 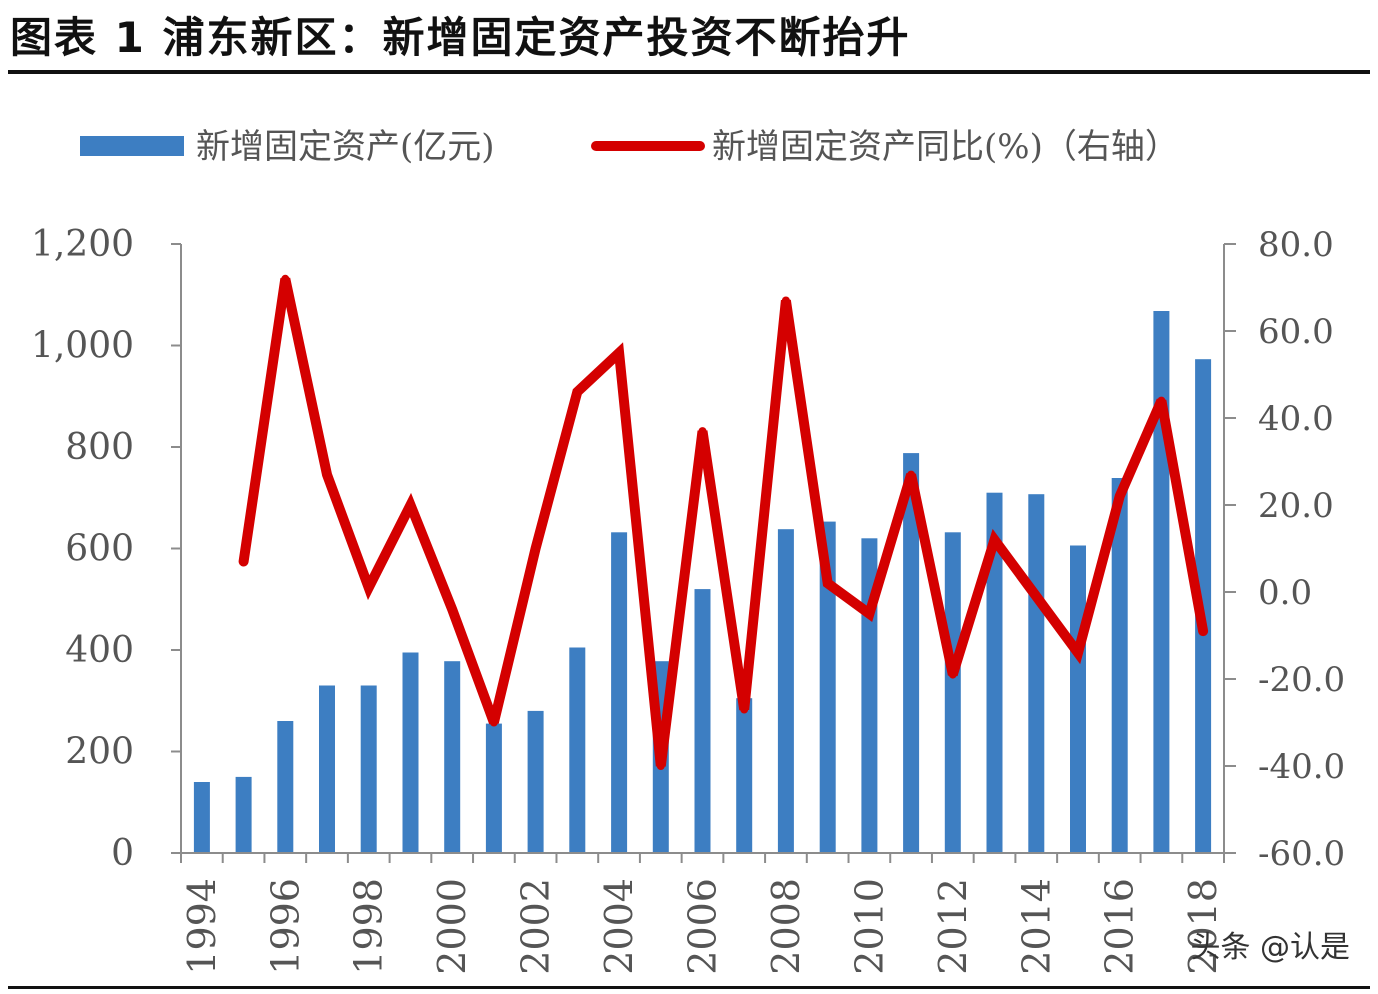 I want to click on line-point-2016, so click(x=1119, y=496).